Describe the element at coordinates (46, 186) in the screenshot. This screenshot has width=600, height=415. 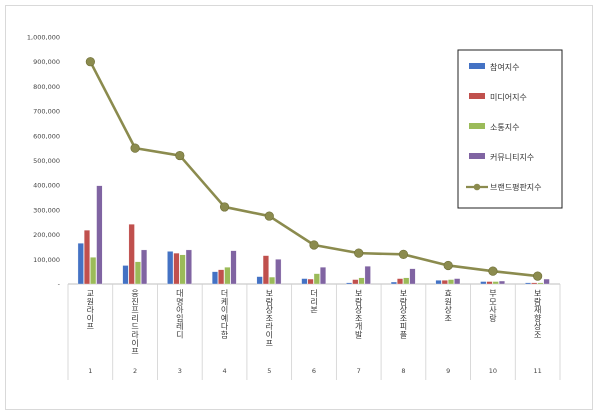
I see `y-tick-label: 400,000` at that location.